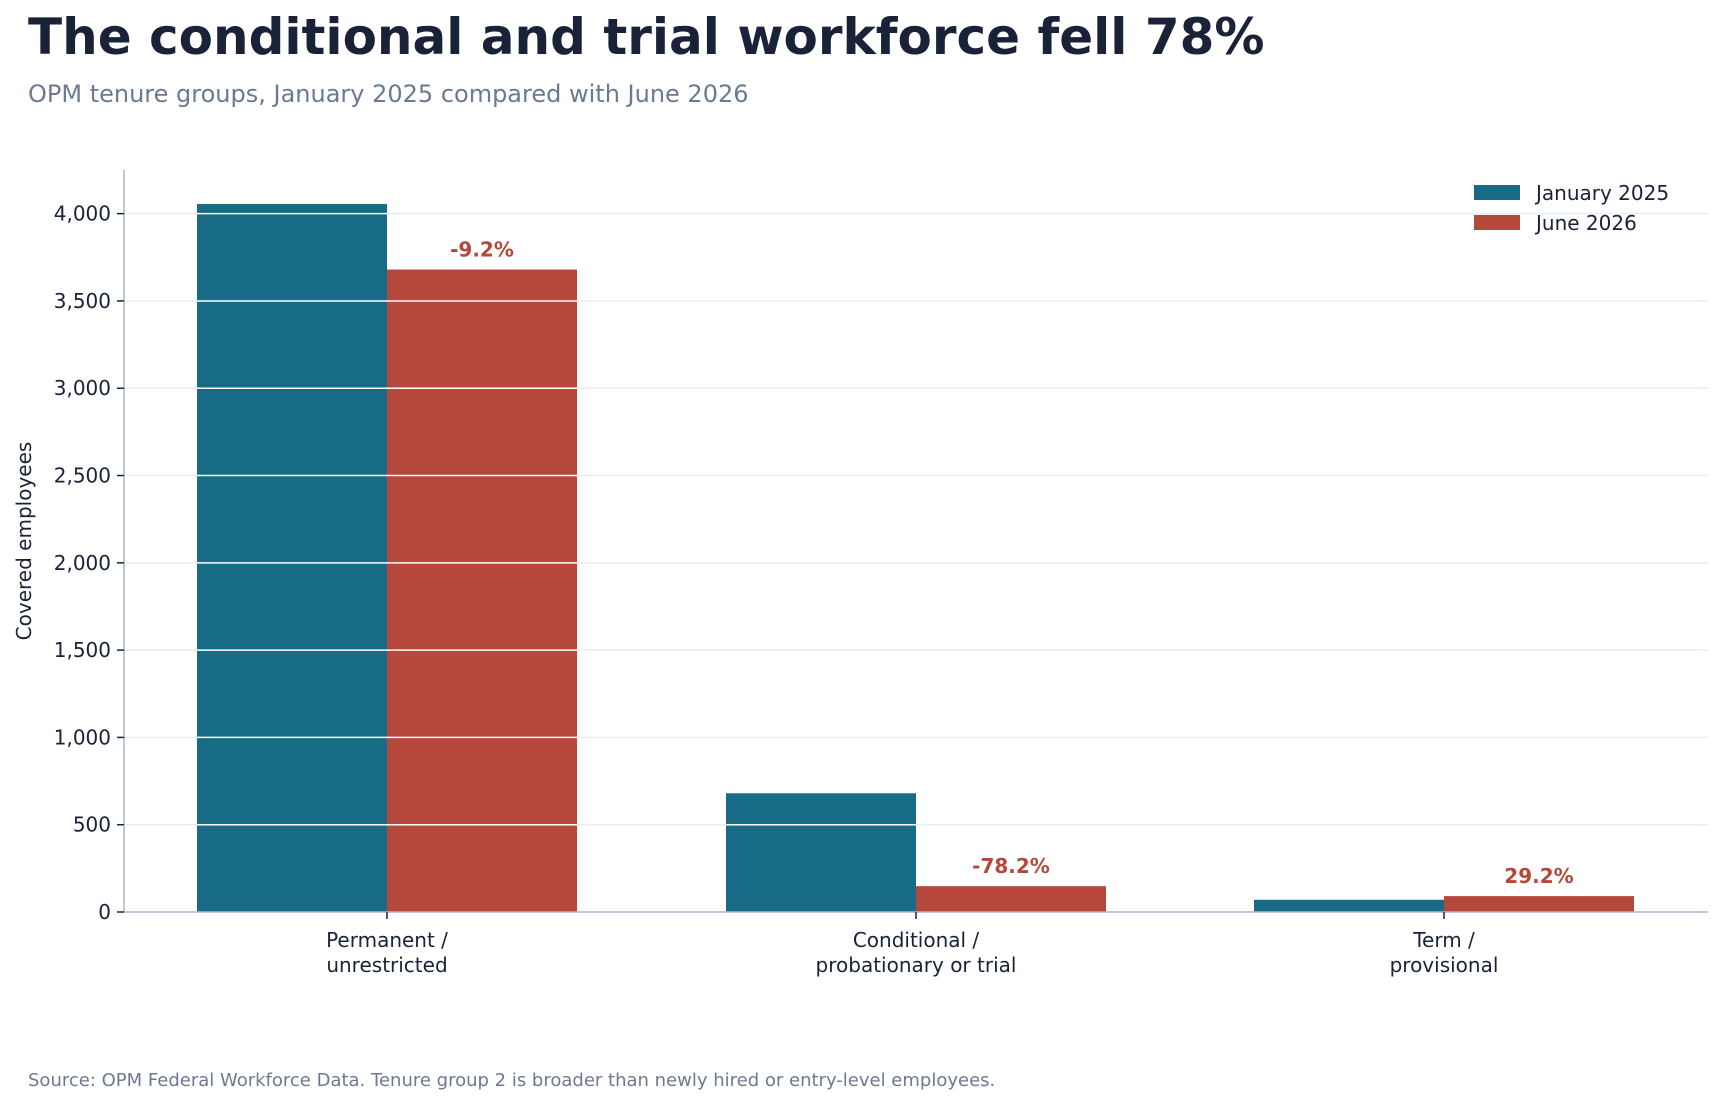  What do you see at coordinates (82, 563) in the screenshot?
I see `y-tick-label: 2,000` at bounding box center [82, 563].